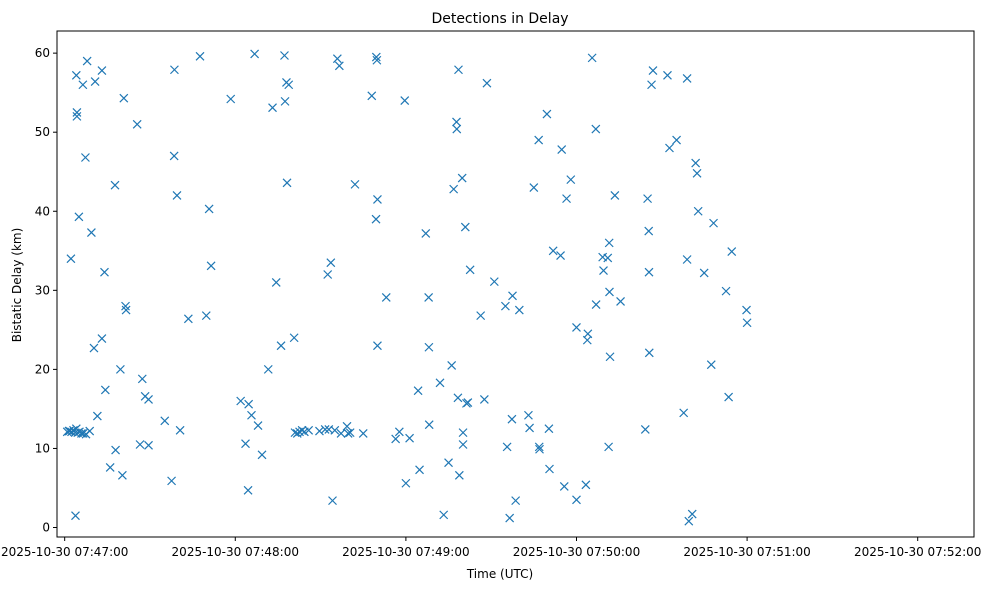  I want to click on y-tick-label: 40, so click(42, 211).